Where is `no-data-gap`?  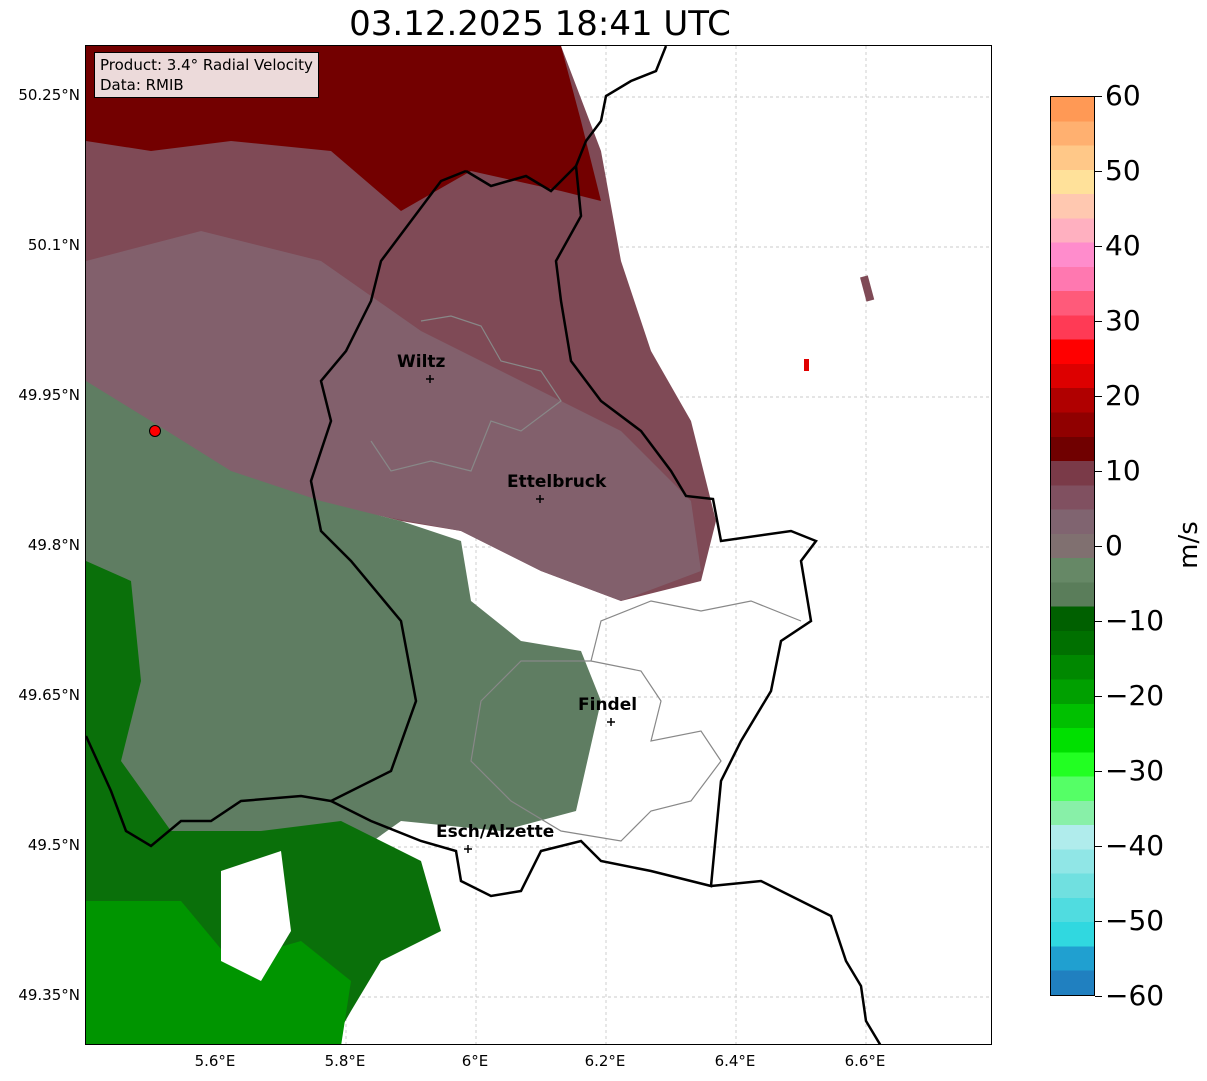
no-data-gap is located at coordinates (256, 916).